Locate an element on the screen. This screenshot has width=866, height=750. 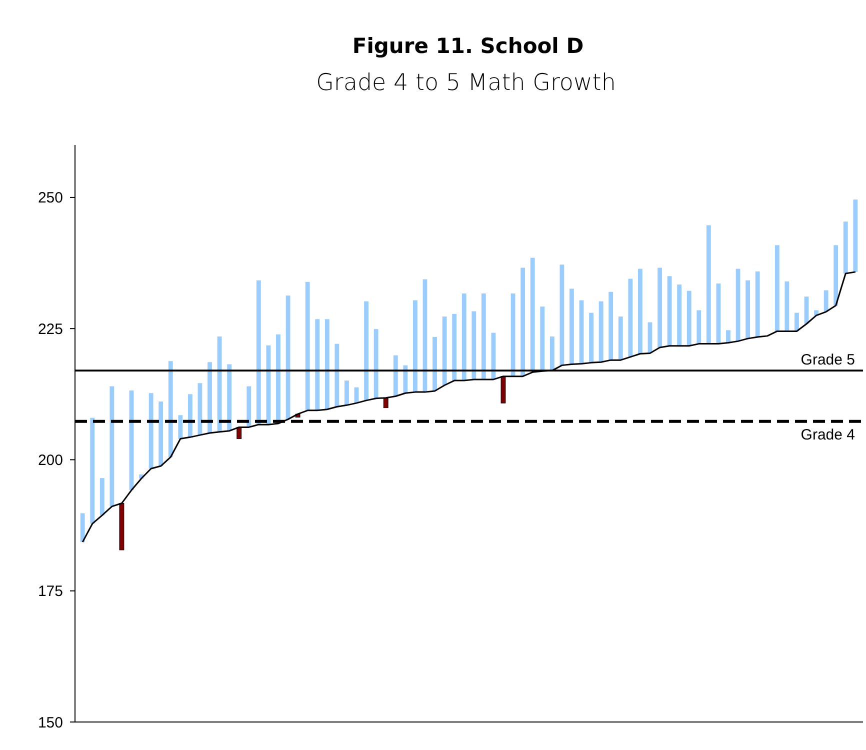
y-tick-label: 250 is located at coordinates (50, 198).